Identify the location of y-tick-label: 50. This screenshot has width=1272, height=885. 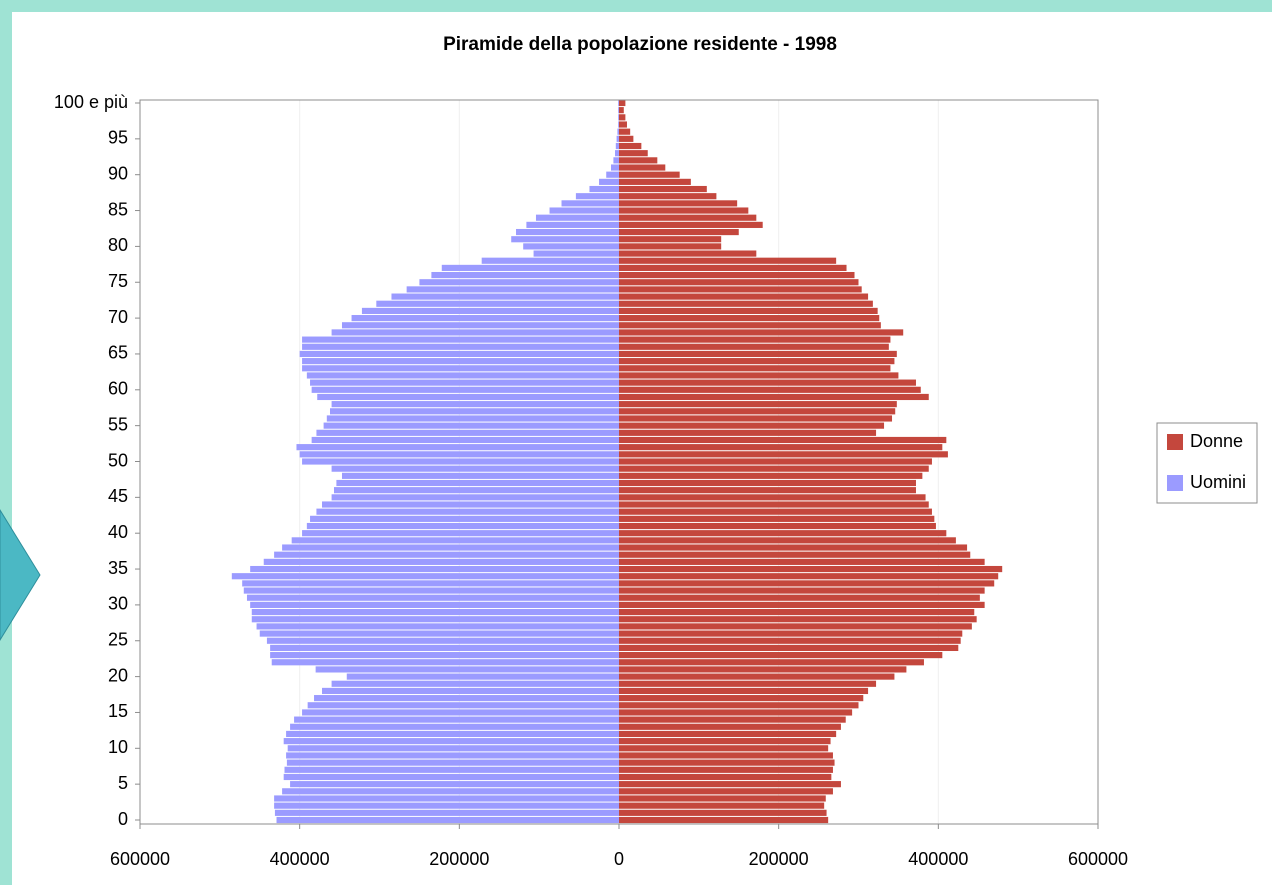
(118, 460).